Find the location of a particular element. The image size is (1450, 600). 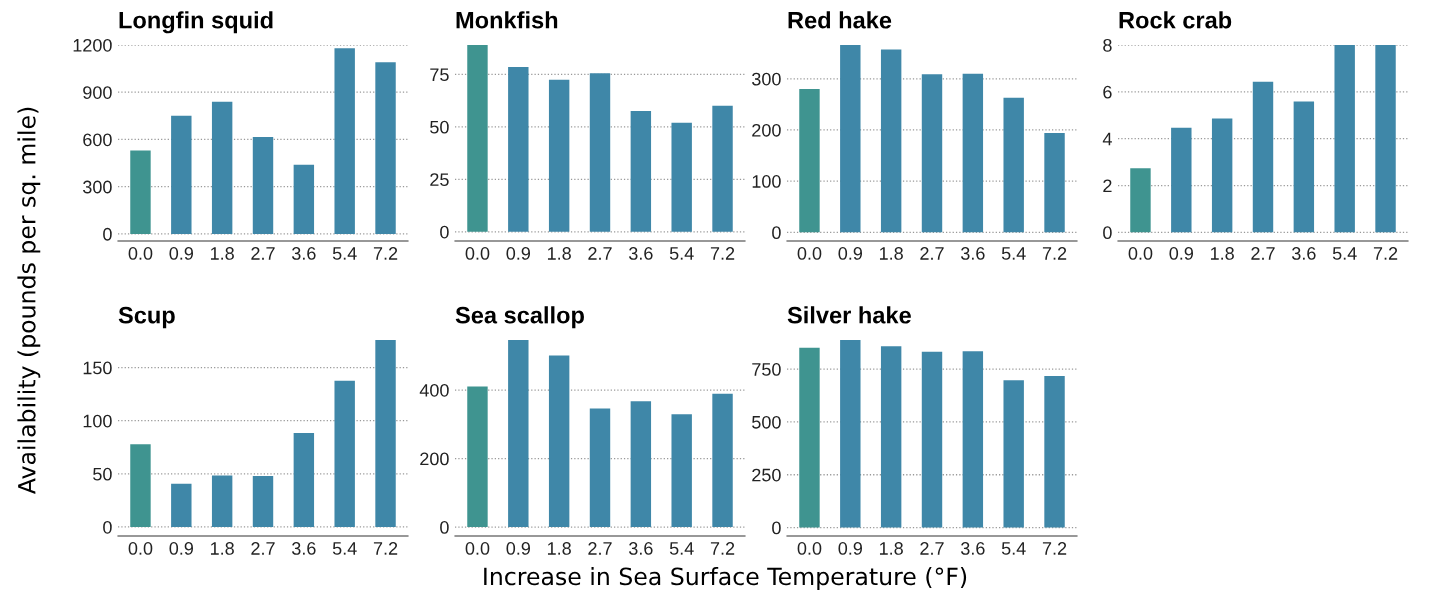

y-tick-label: 1200 is located at coordinates (92, 45).